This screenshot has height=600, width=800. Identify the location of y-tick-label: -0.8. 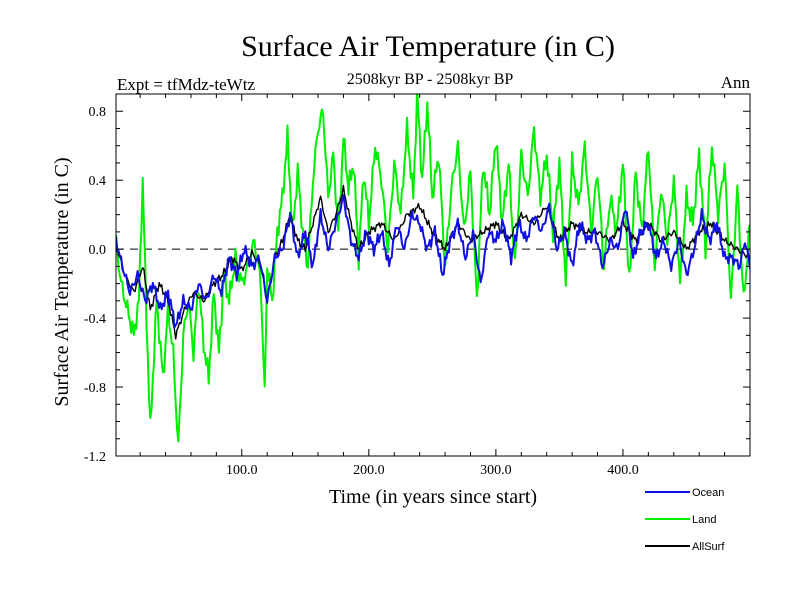
(95, 388).